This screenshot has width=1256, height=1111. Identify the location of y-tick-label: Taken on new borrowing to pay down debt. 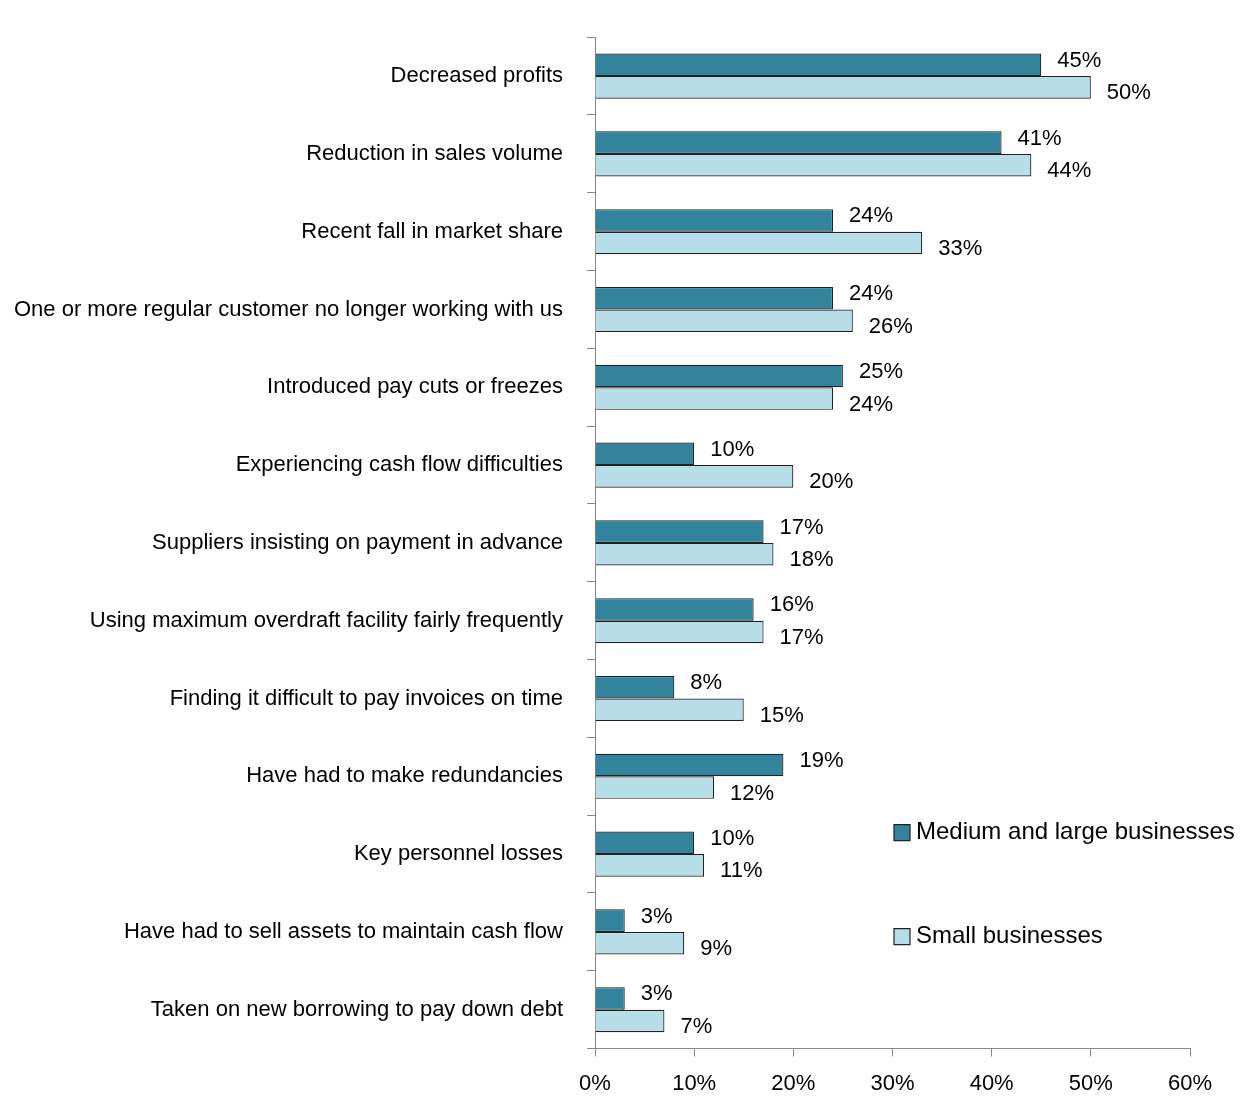
(356, 1008).